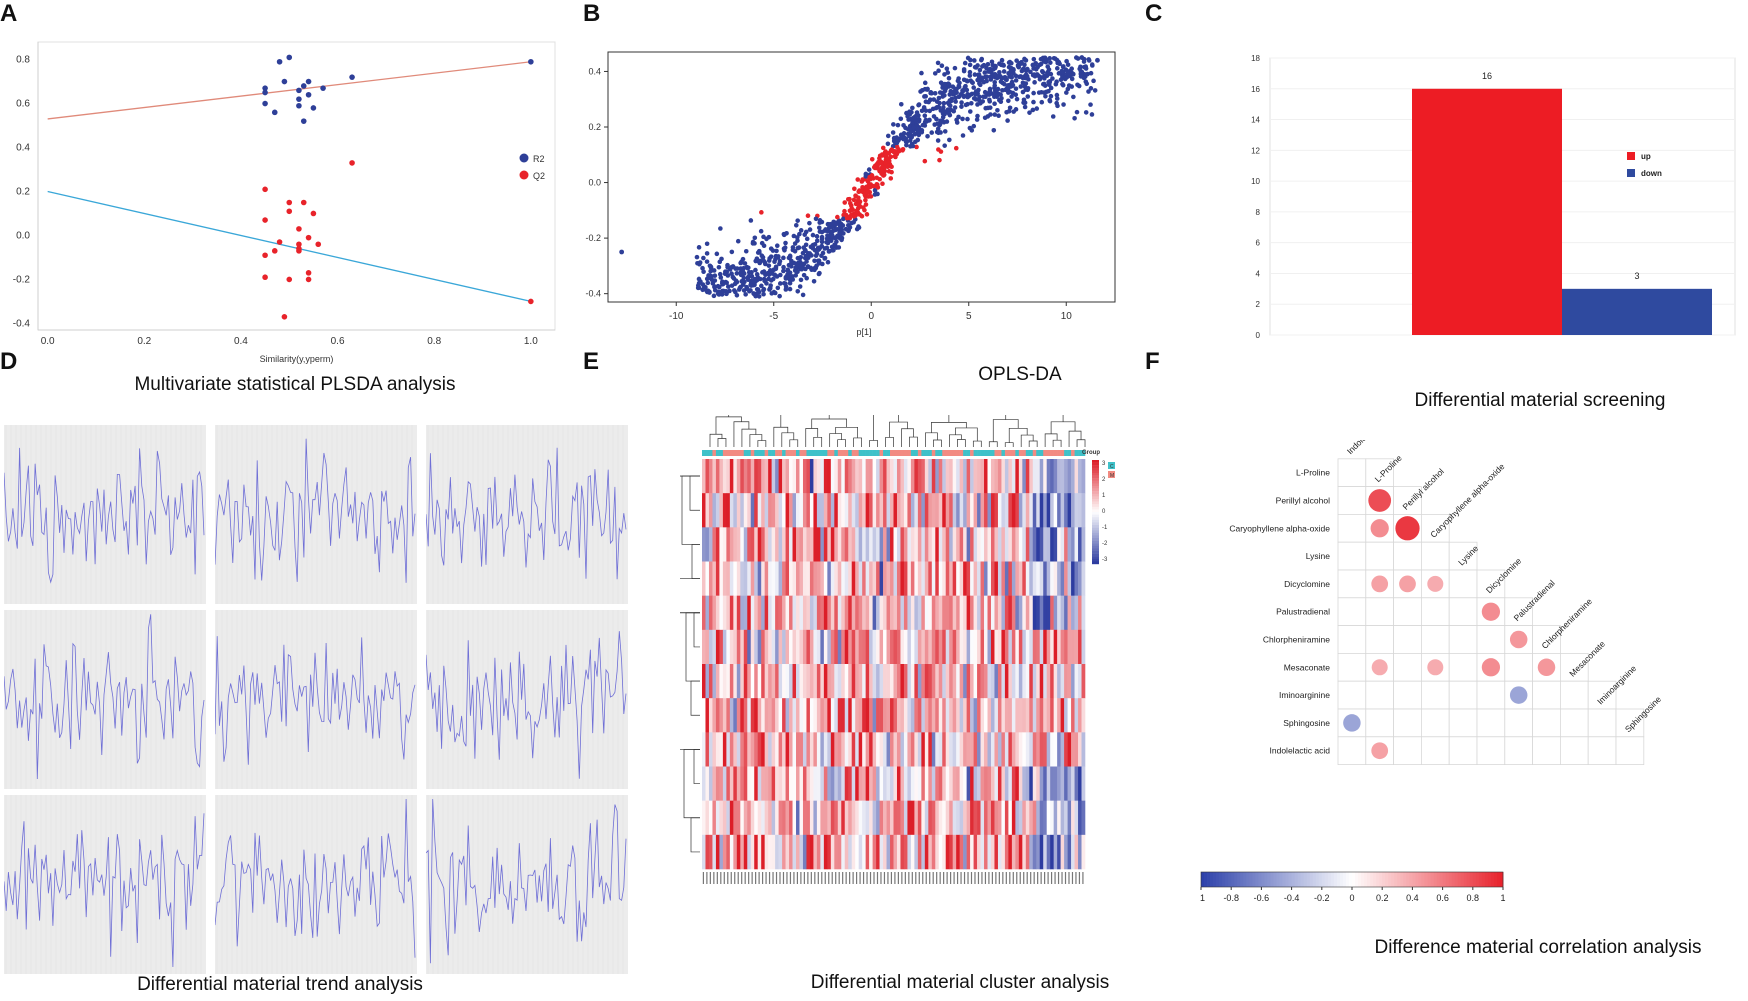  I want to click on caption-b: OPLS-DA, so click(1020, 374).